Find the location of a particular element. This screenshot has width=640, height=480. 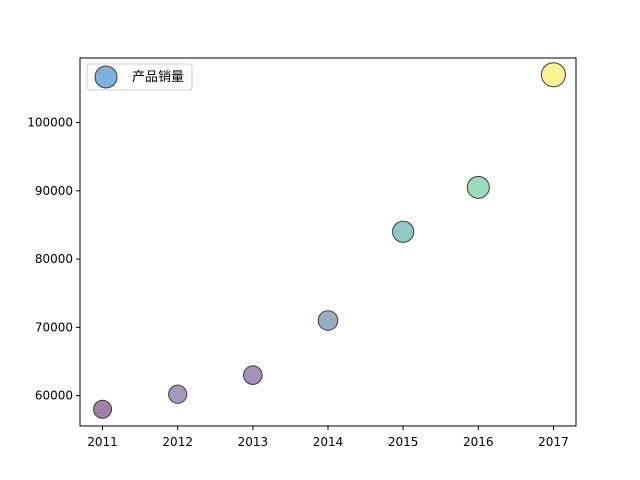

legend: 产品销量 is located at coordinates (139, 77).